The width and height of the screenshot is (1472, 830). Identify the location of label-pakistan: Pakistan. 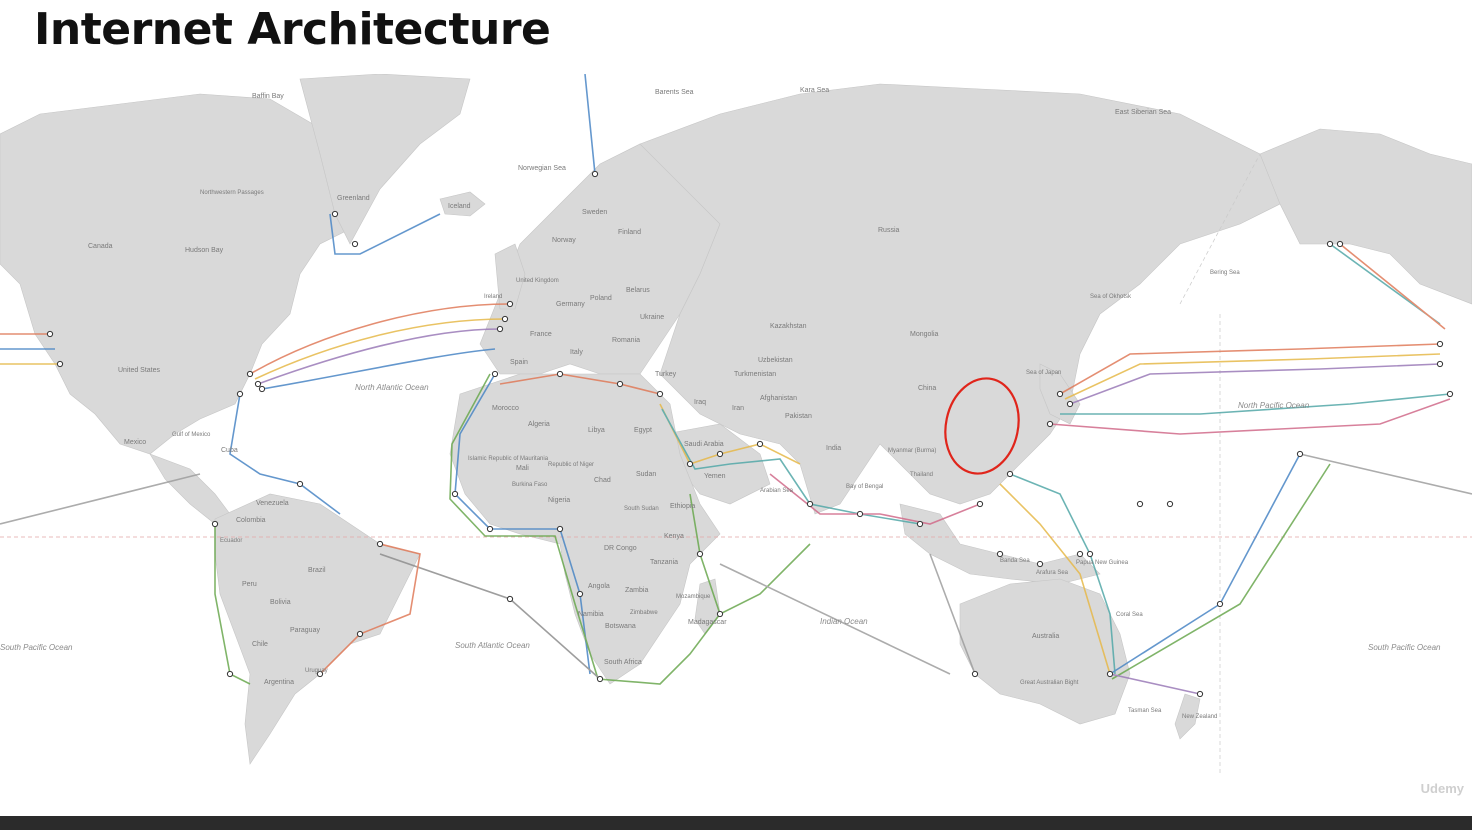
(798, 416).